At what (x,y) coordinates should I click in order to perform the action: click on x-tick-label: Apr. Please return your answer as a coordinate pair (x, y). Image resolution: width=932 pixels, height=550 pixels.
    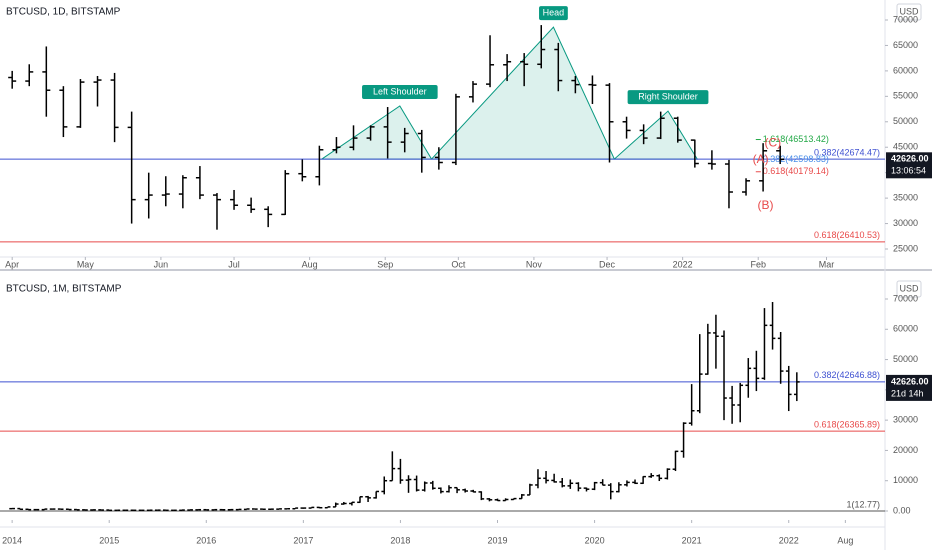
    Looking at the image, I should click on (12, 264).